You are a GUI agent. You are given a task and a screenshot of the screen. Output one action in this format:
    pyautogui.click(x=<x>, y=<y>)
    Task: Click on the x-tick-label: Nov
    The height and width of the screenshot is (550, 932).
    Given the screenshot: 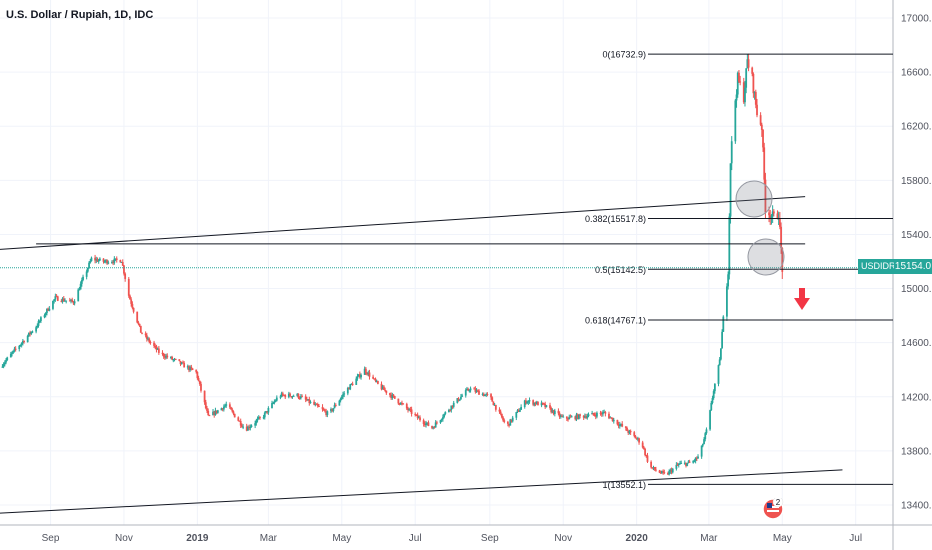 What is the action you would take?
    pyautogui.click(x=124, y=538)
    